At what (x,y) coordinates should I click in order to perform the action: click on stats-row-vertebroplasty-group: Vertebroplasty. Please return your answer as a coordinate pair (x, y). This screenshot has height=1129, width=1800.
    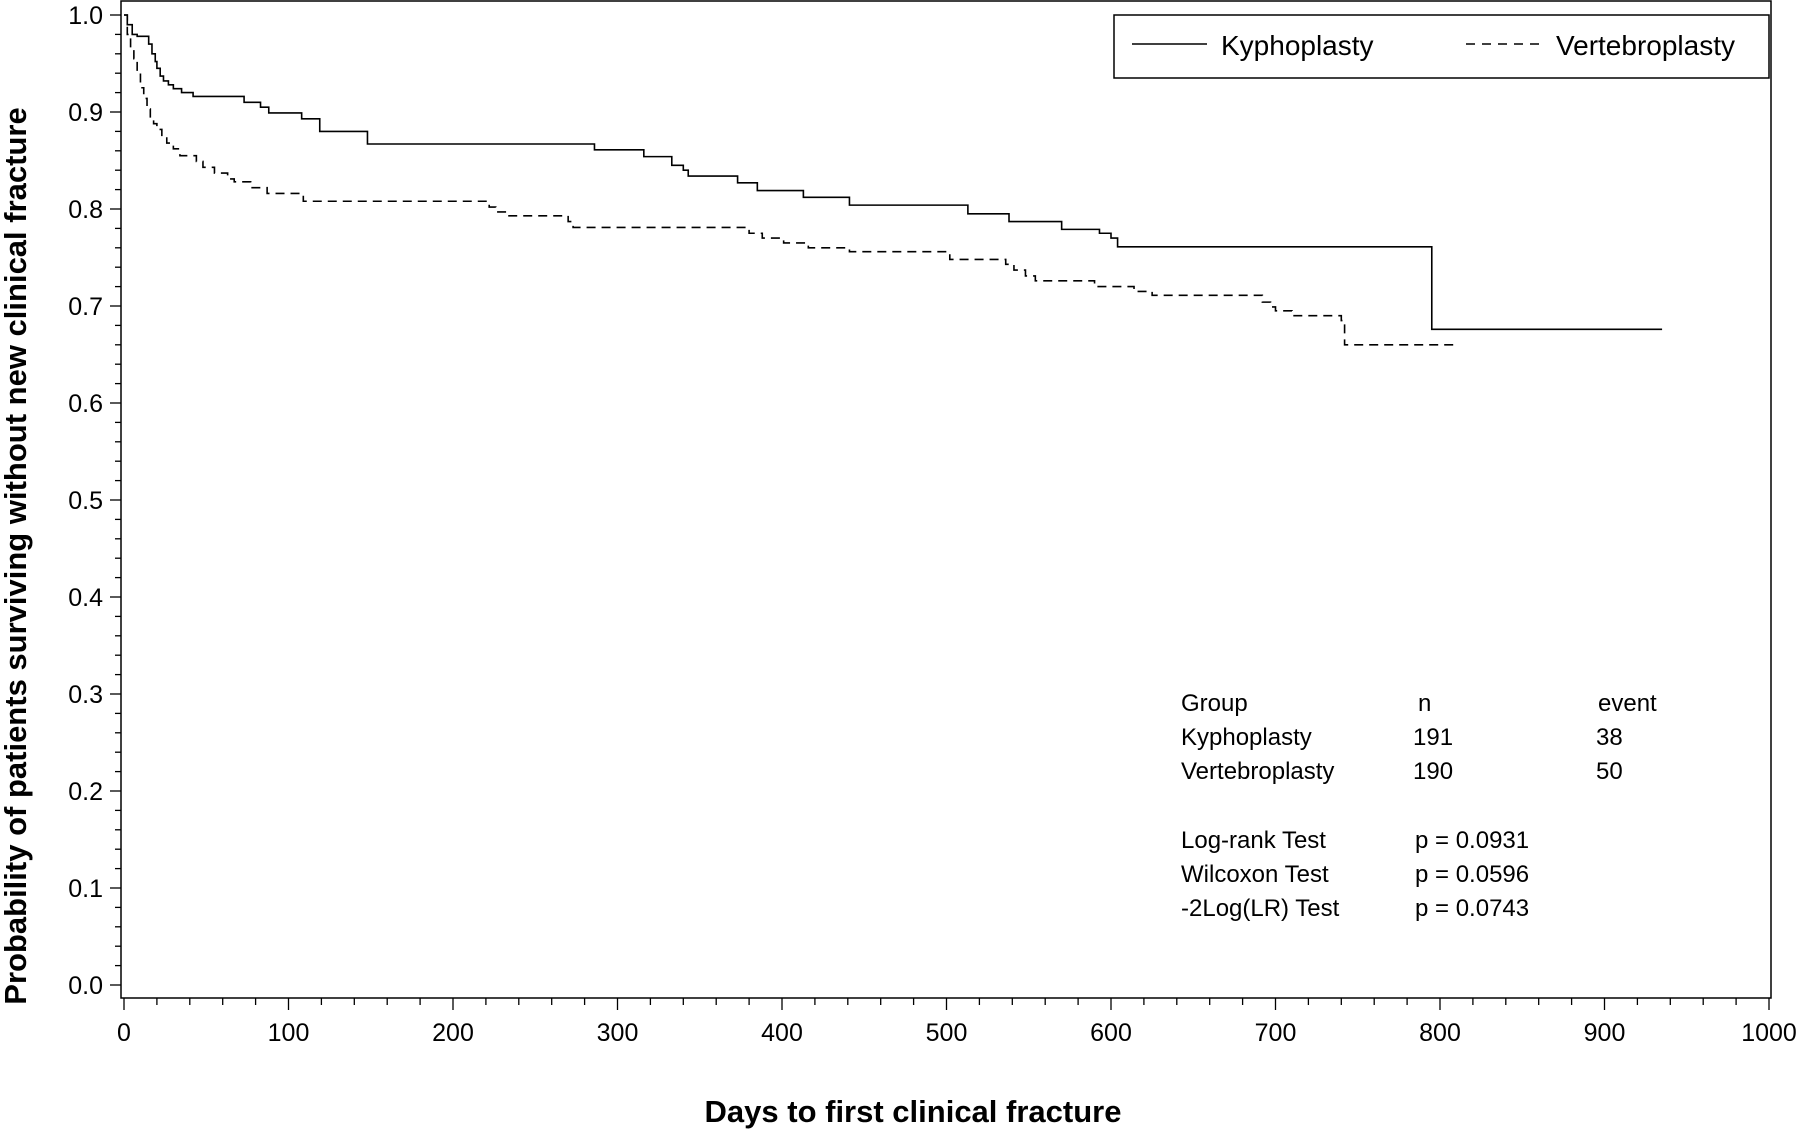
    Looking at the image, I should click on (1257, 771).